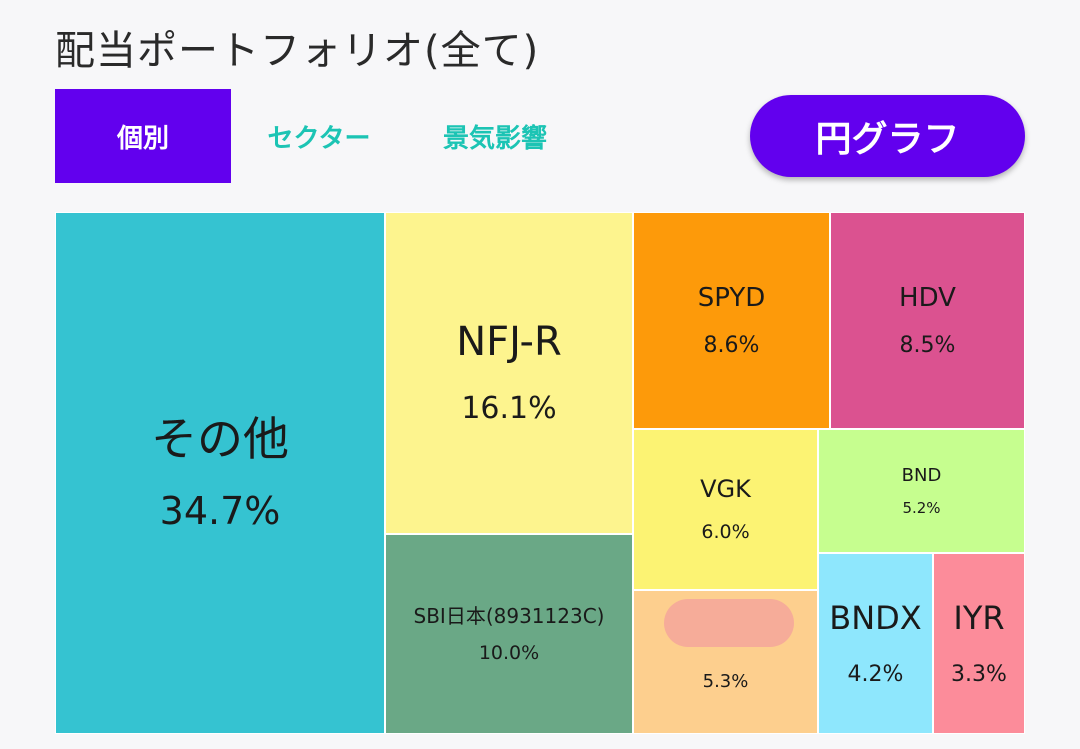 The image size is (1080, 749). I want to click on tile-value: 4.2%, so click(875, 674).